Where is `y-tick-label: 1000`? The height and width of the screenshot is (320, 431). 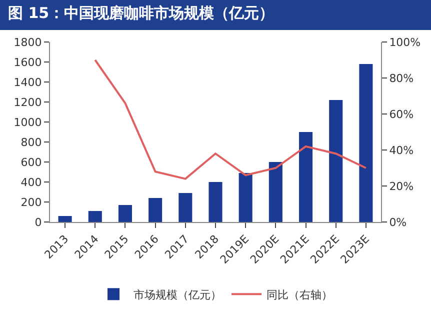 y-tick-label: 1000 is located at coordinates (28, 122).